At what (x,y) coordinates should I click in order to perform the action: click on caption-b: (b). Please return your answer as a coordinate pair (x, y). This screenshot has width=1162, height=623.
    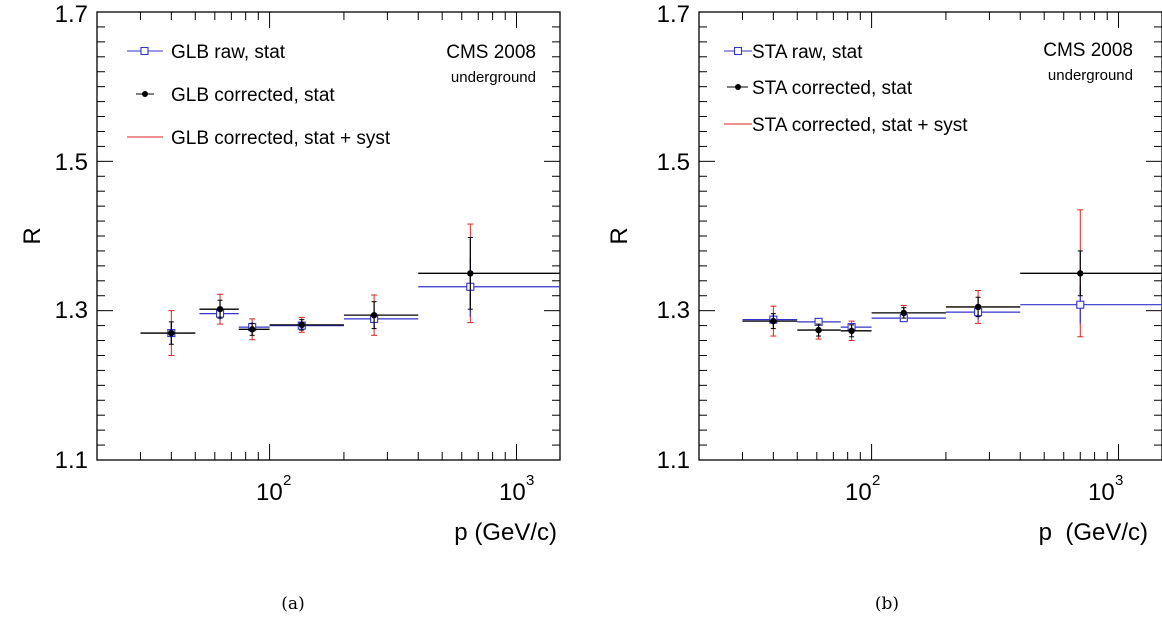
    Looking at the image, I should click on (887, 604).